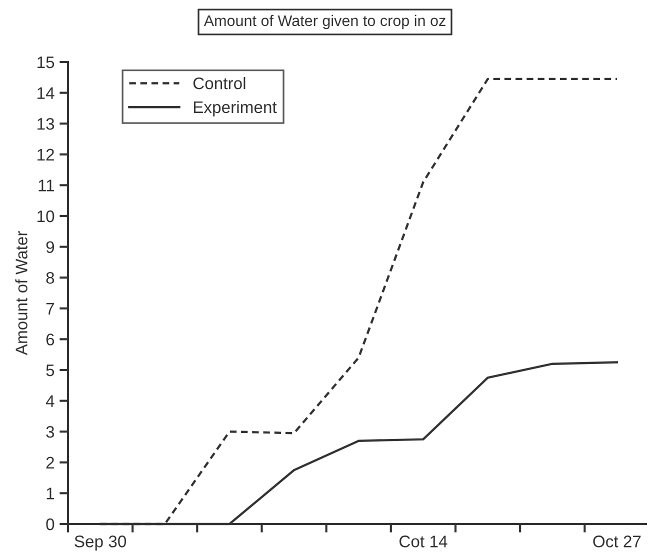  Describe the element at coordinates (50, 340) in the screenshot. I see `y-tick-label: 6` at that location.